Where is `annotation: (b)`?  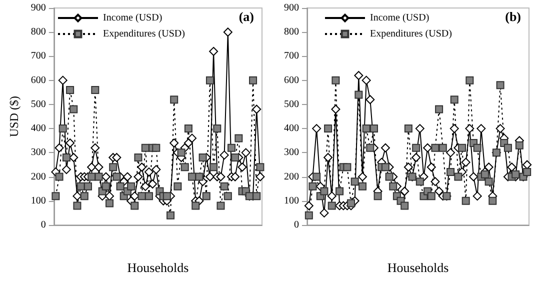
annotation: (b) is located at coordinates (513, 16).